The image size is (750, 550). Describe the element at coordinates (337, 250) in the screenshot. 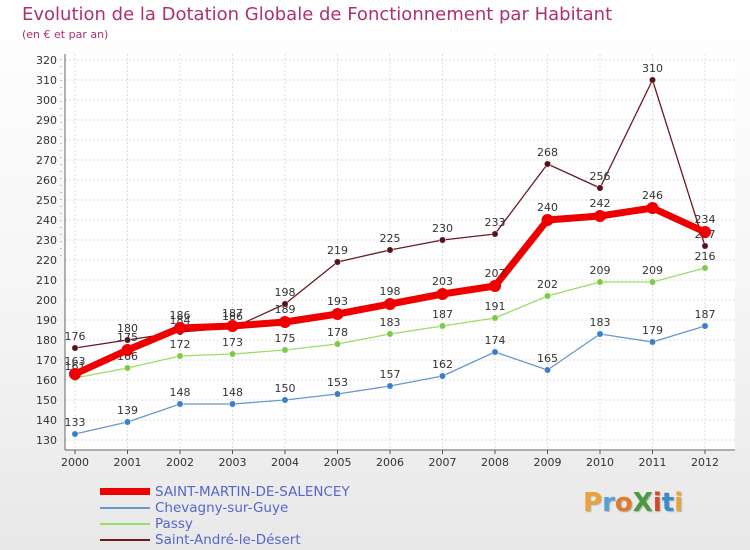

I see `data-label: 219` at that location.